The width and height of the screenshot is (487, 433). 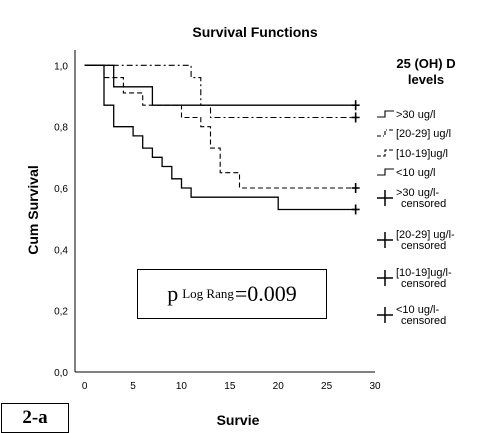 I want to click on y-tick-label: 0,6, so click(x=61, y=189).